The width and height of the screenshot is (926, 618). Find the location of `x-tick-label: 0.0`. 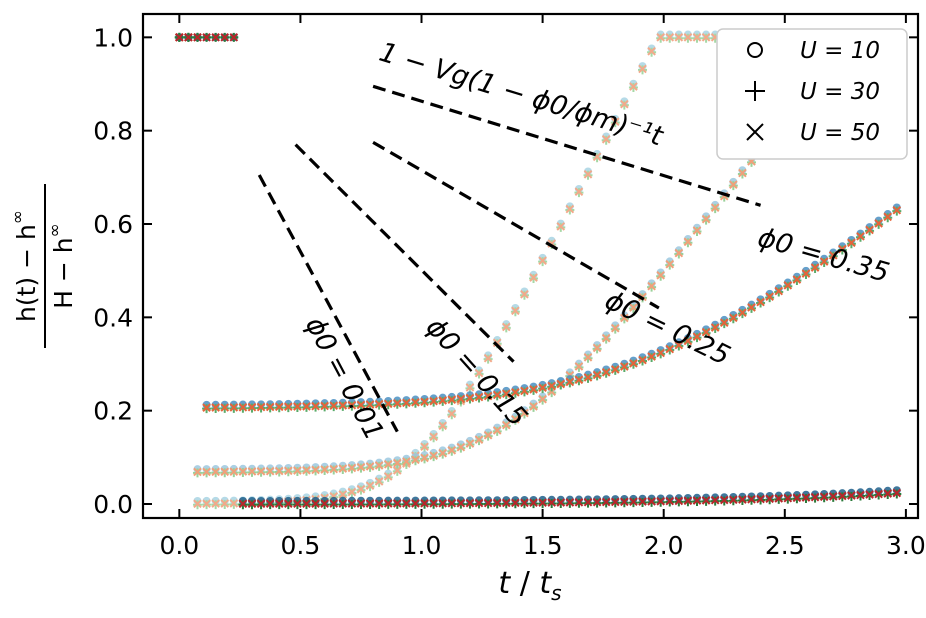

x-tick-label: 0.0 is located at coordinates (179, 545).